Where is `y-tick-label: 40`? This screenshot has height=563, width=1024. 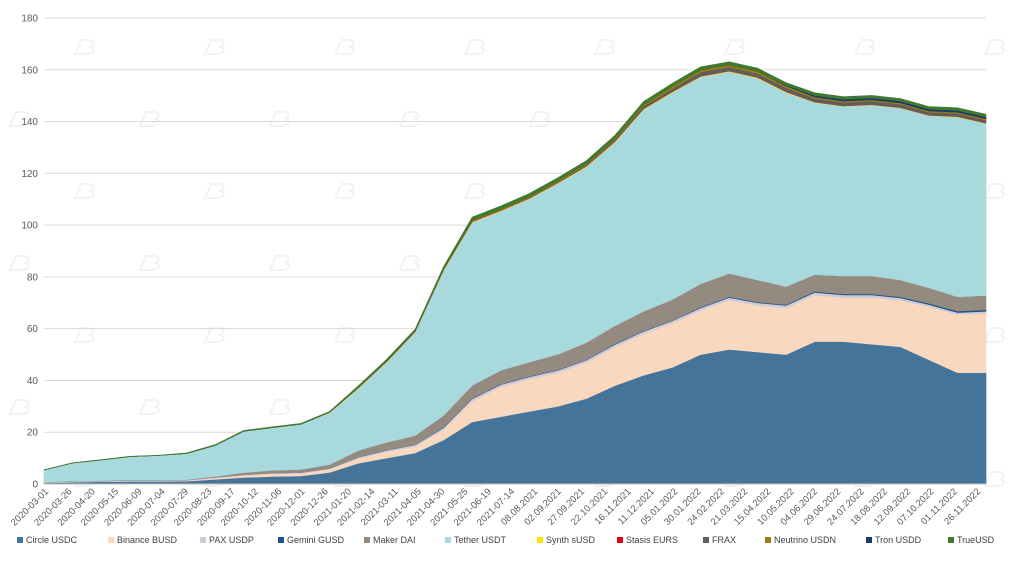
y-tick-label: 40 is located at coordinates (33, 381).